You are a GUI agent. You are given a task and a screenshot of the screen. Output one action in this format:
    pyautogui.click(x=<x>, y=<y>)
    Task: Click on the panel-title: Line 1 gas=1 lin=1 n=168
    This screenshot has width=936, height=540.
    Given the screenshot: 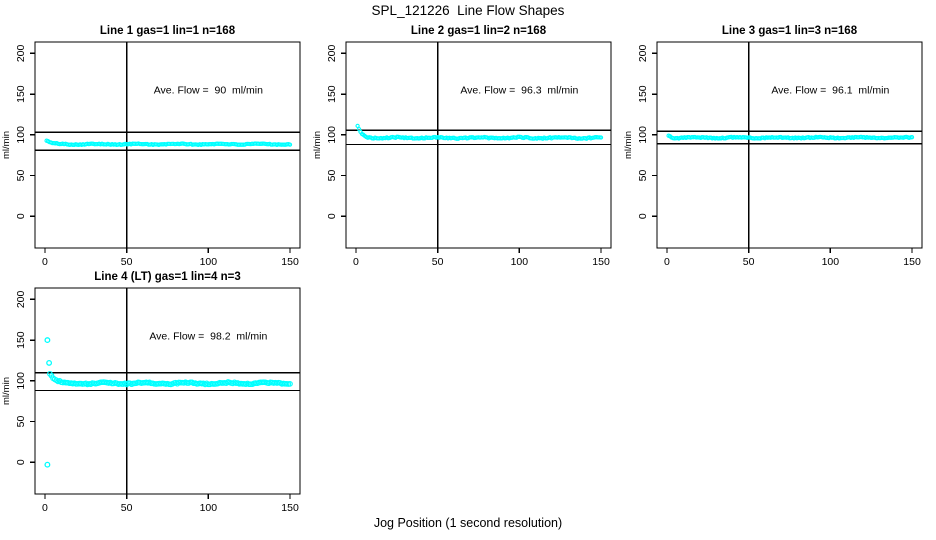 What is the action you would take?
    pyautogui.click(x=168, y=31)
    